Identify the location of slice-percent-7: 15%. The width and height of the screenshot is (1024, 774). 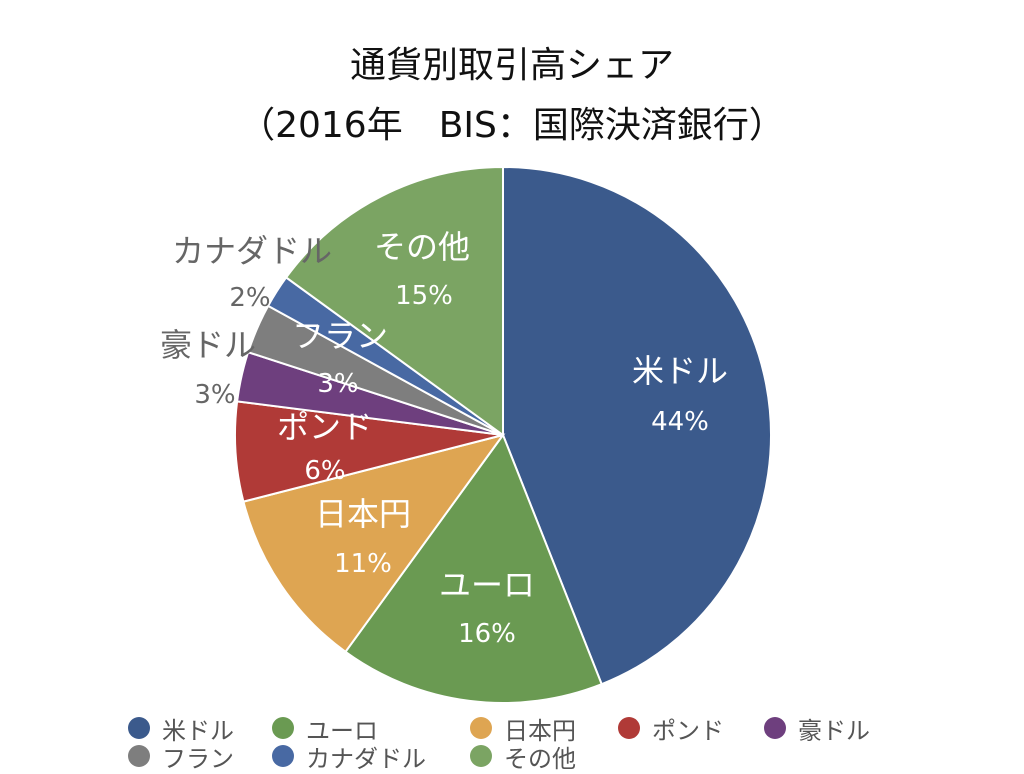
(424, 296).